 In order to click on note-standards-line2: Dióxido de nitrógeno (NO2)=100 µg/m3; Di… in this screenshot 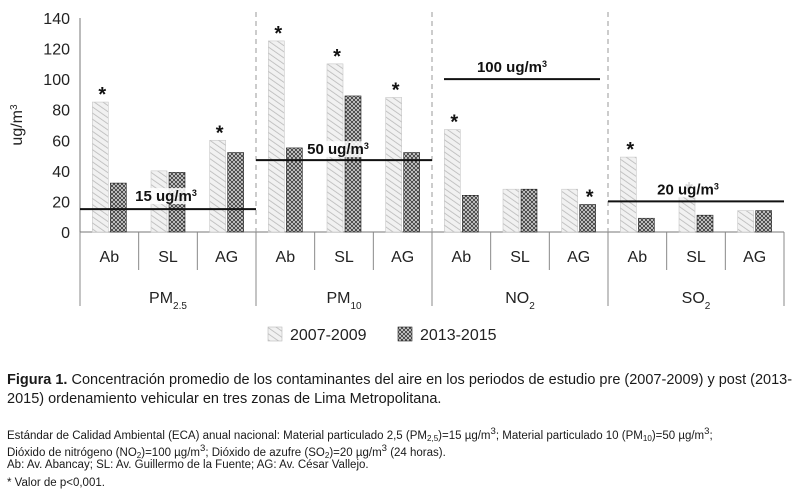, I will do `click(226, 451)`.